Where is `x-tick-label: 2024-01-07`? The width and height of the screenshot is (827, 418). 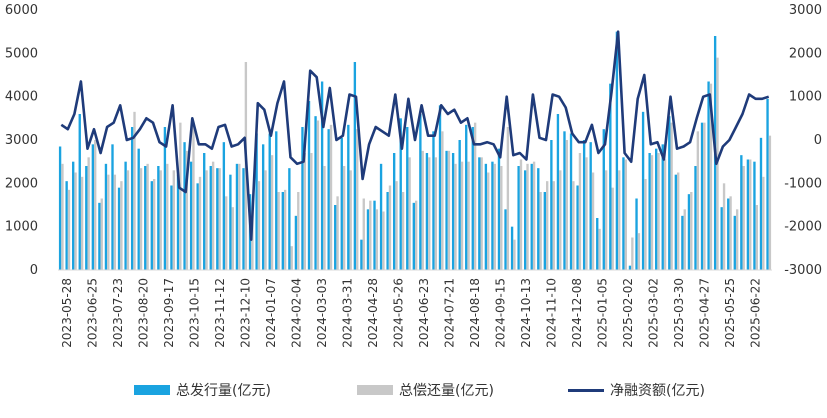
x-tick-label: 2024-01-07 is located at coordinates (271, 313).